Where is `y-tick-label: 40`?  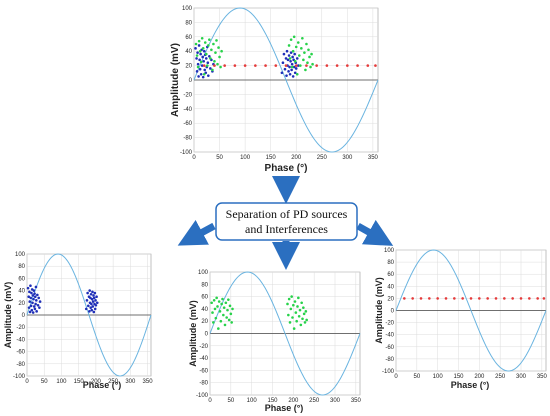 y-tick-label: 40 is located at coordinates (390, 287).